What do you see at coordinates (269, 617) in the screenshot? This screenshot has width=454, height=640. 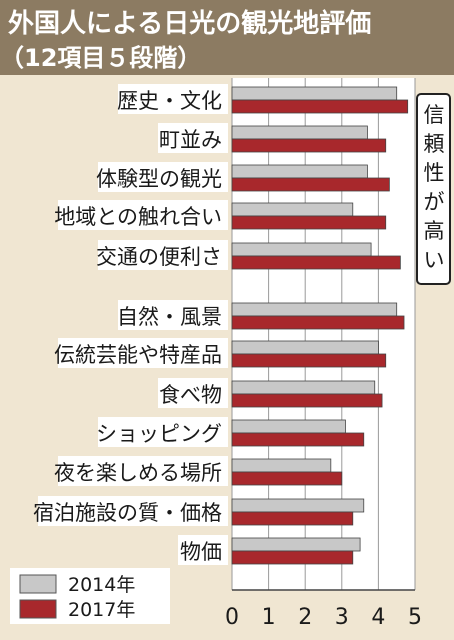 I see `x-tick-label: 1` at bounding box center [269, 617].